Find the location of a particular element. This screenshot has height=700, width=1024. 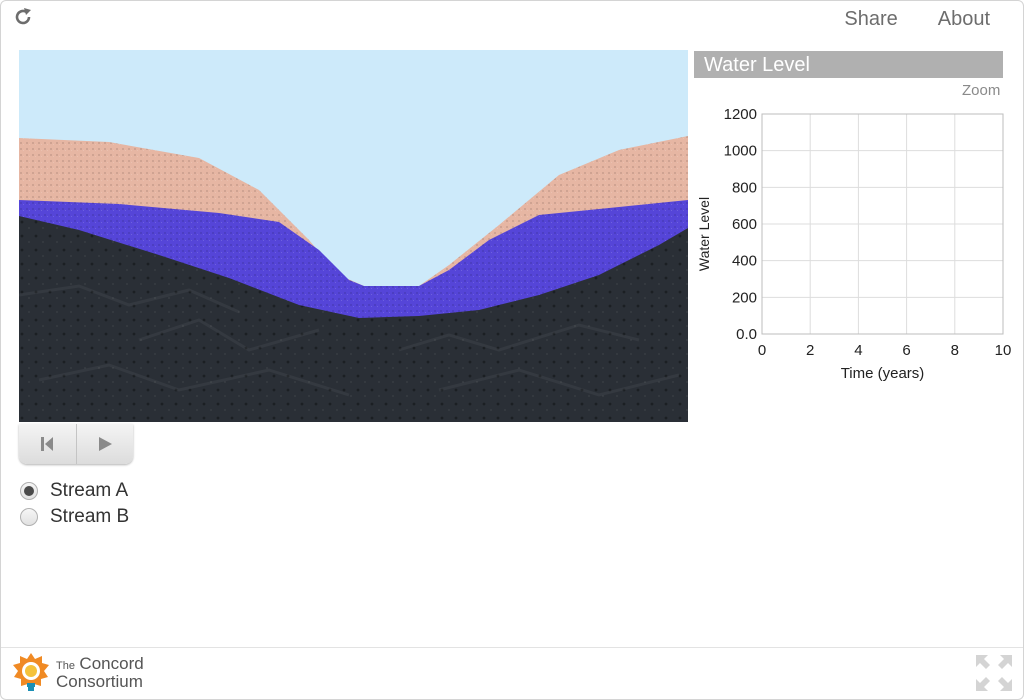

logo-text-concord: Concord is located at coordinates (111, 663).